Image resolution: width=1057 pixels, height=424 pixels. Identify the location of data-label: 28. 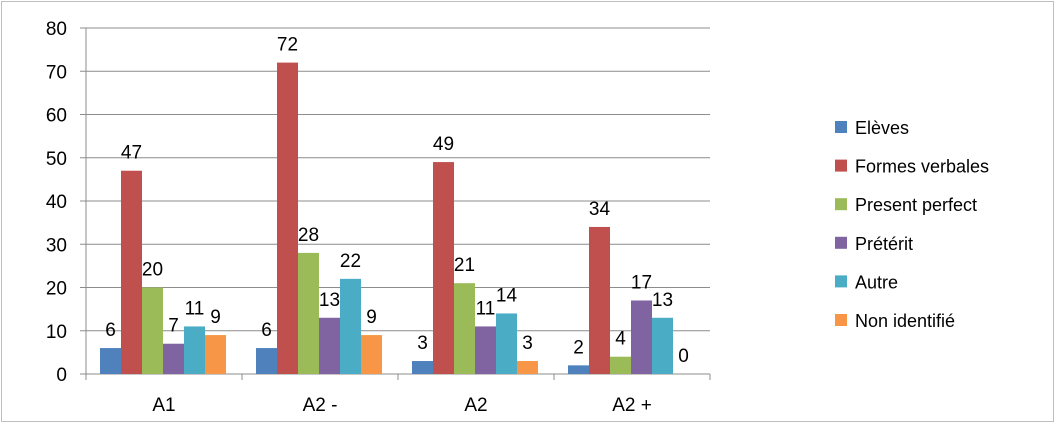
(308, 235).